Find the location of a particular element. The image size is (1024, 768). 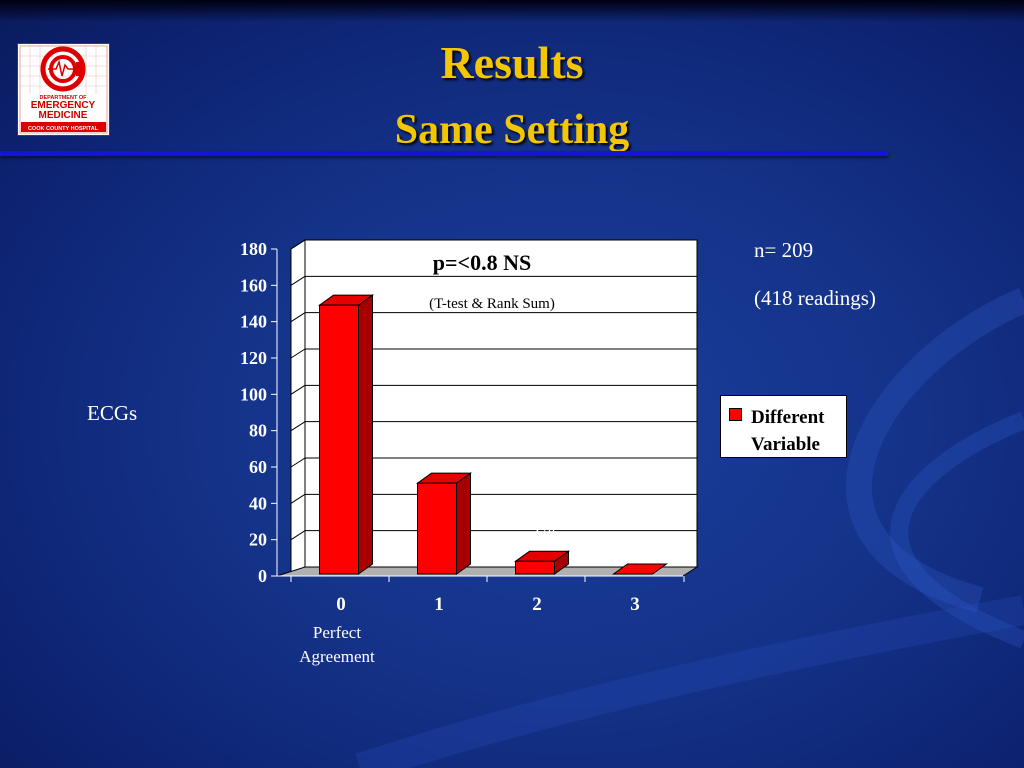

logo-line-3: MEDICINE is located at coordinates (63, 115).